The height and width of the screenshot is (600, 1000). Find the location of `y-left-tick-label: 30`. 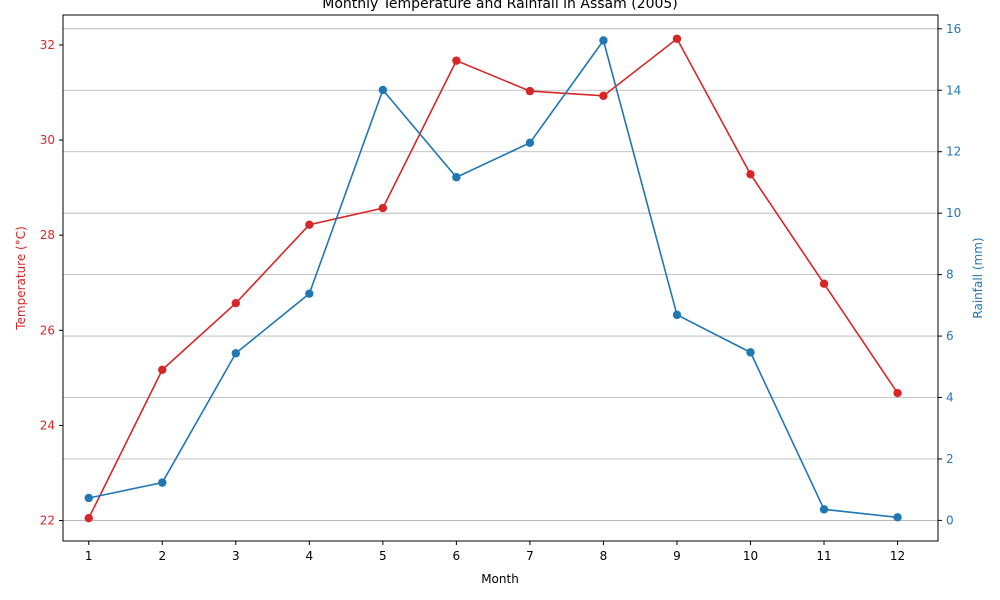

y-left-tick-label: 30 is located at coordinates (47, 140).